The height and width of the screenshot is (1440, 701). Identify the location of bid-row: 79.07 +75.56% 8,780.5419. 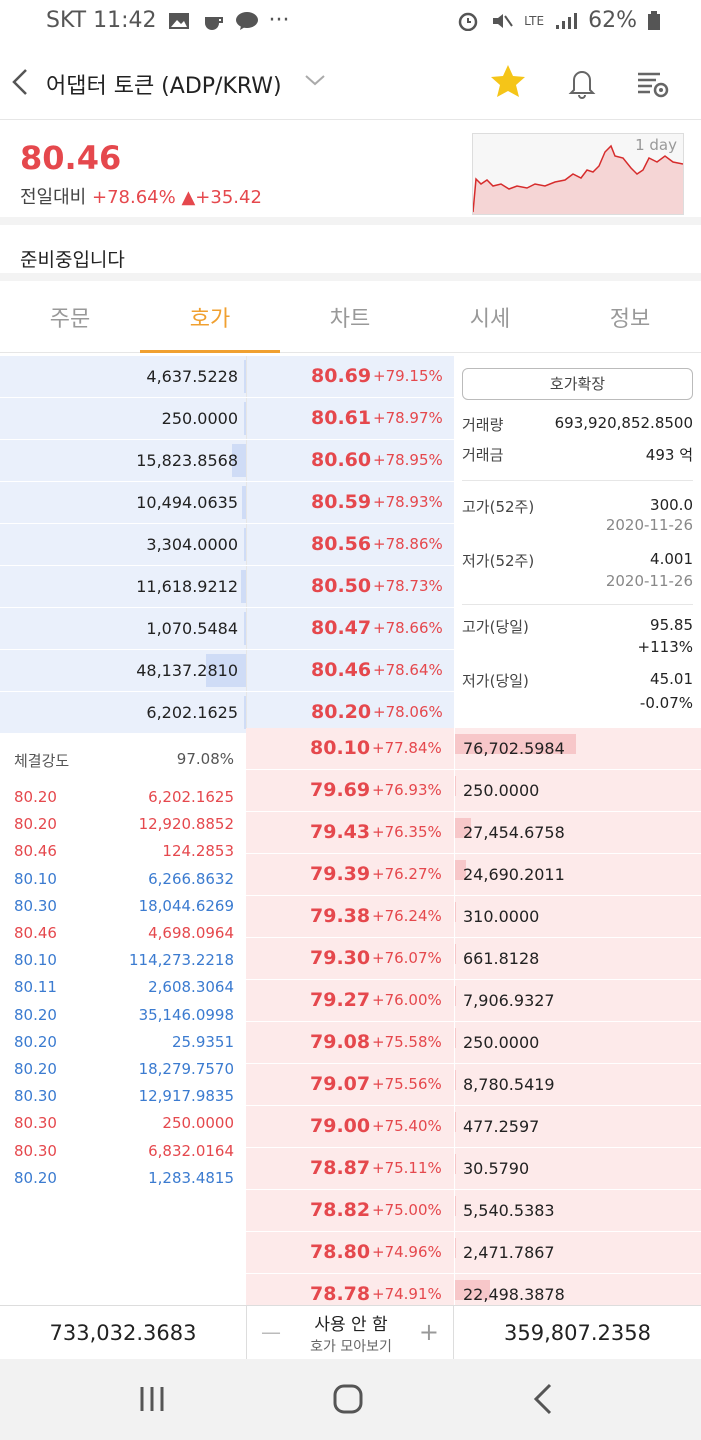
(473, 1085).